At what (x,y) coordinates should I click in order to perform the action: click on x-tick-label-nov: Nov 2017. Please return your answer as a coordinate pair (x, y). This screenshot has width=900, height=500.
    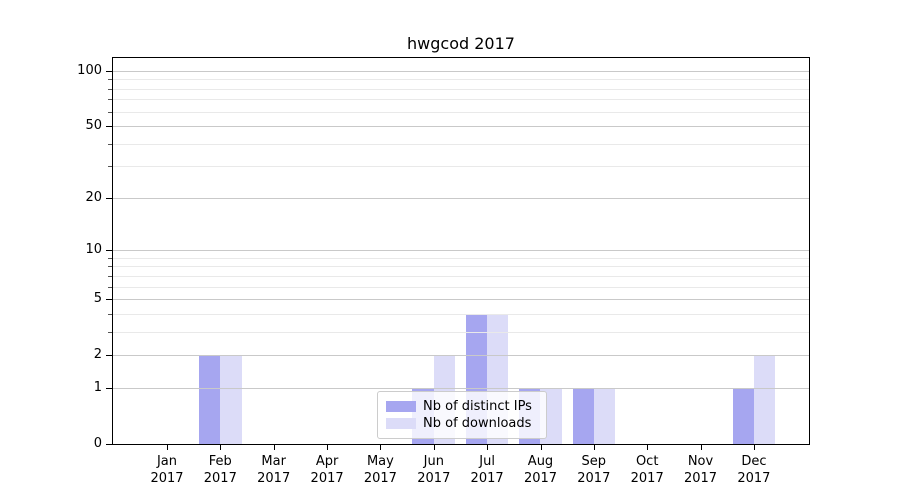
    Looking at the image, I should click on (700, 470).